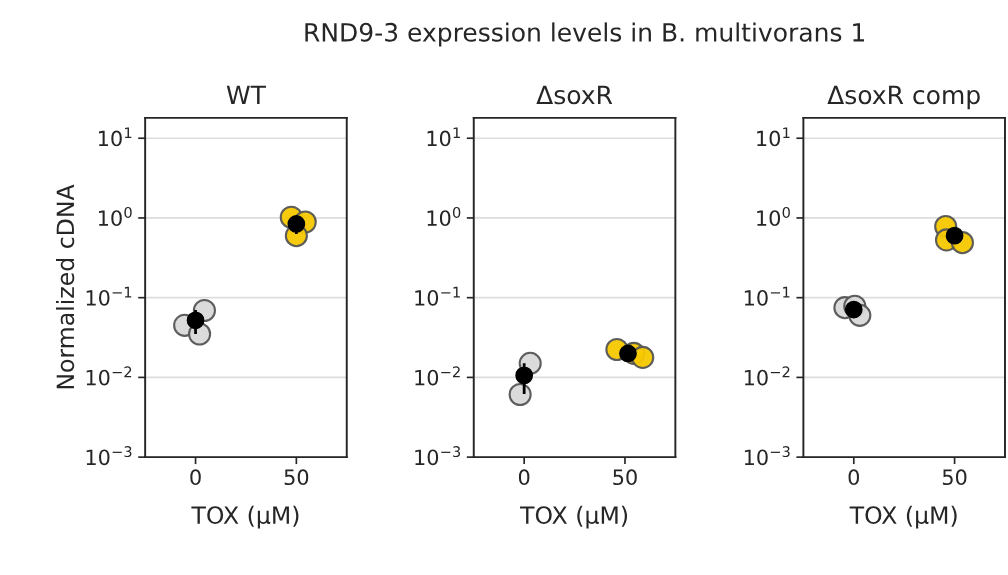  What do you see at coordinates (65, 286) in the screenshot?
I see `y-axis-title: Normalized cDNA` at bounding box center [65, 286].